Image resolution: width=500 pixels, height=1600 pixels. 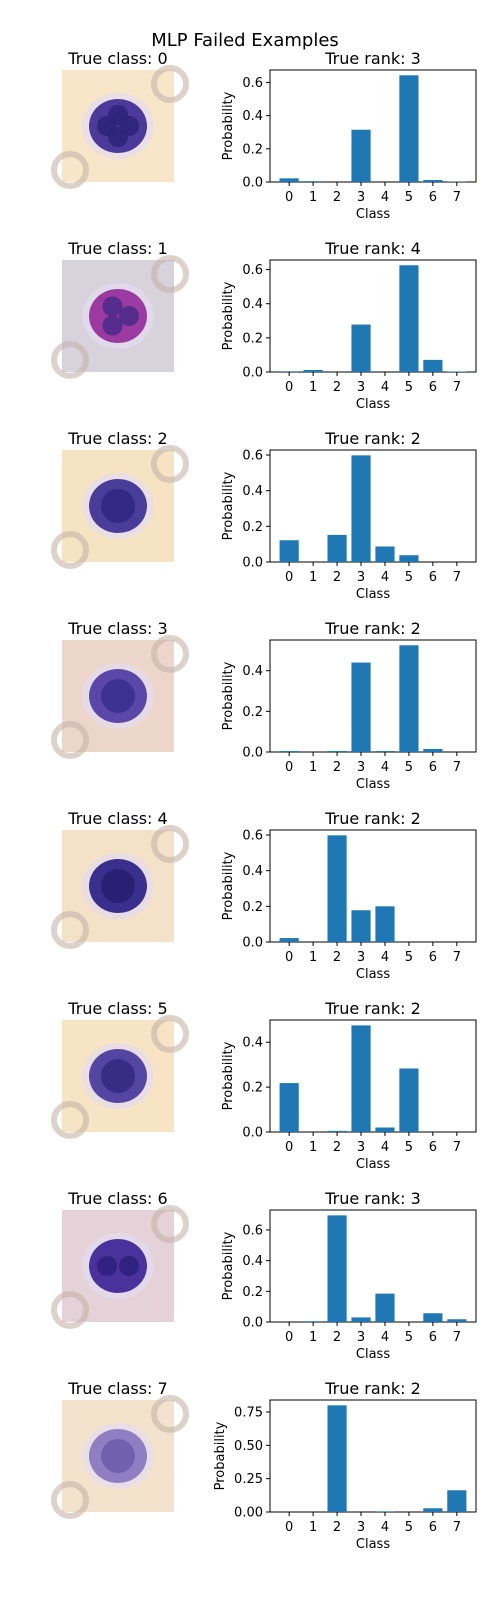 I want to click on image-title: True class: 7, so click(x=117, y=1388).